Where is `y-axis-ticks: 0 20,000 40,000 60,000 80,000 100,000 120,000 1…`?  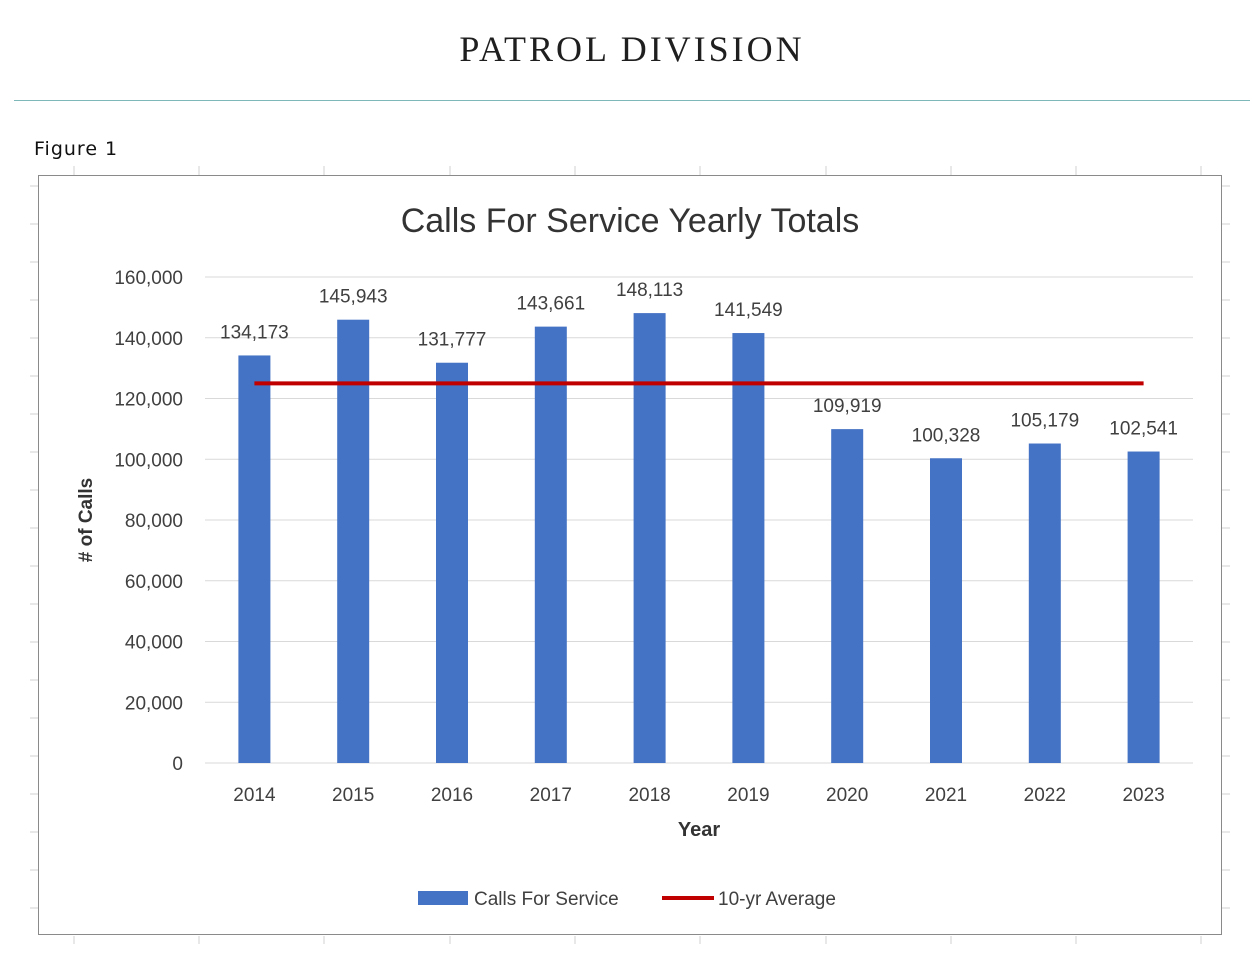 y-axis-ticks: 0 20,000 40,000 60,000 80,000 100,000 120,000 1… is located at coordinates (148, 521).